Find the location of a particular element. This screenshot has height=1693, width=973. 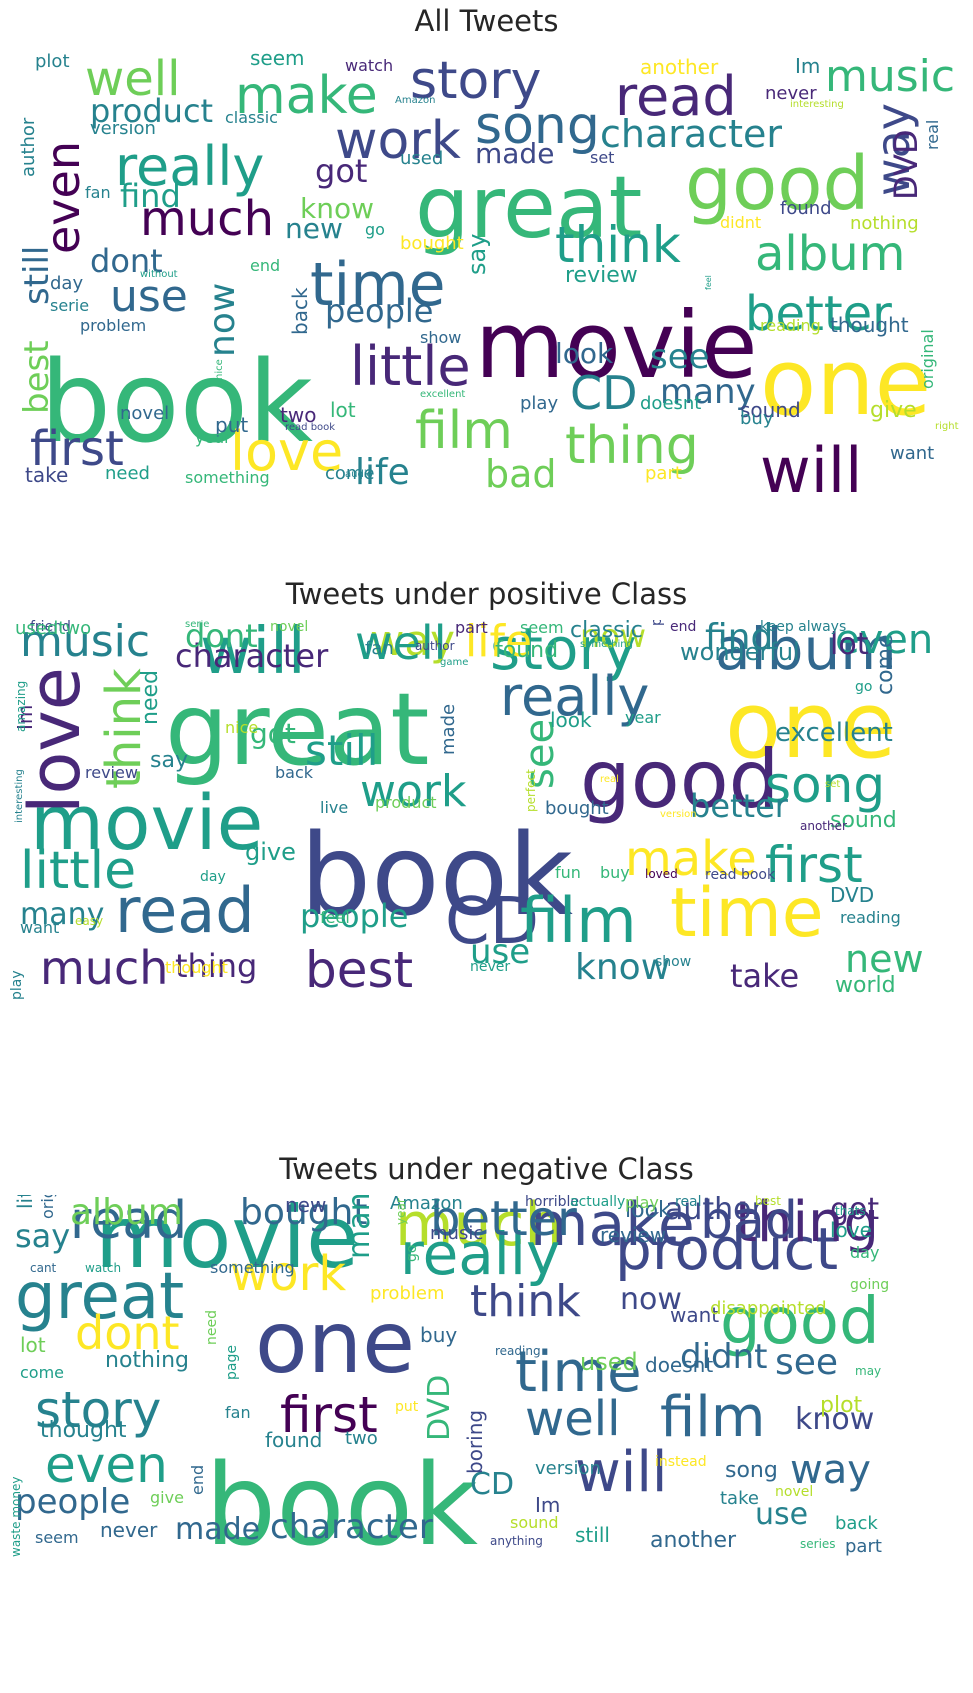

word: time is located at coordinates (578, 1372).